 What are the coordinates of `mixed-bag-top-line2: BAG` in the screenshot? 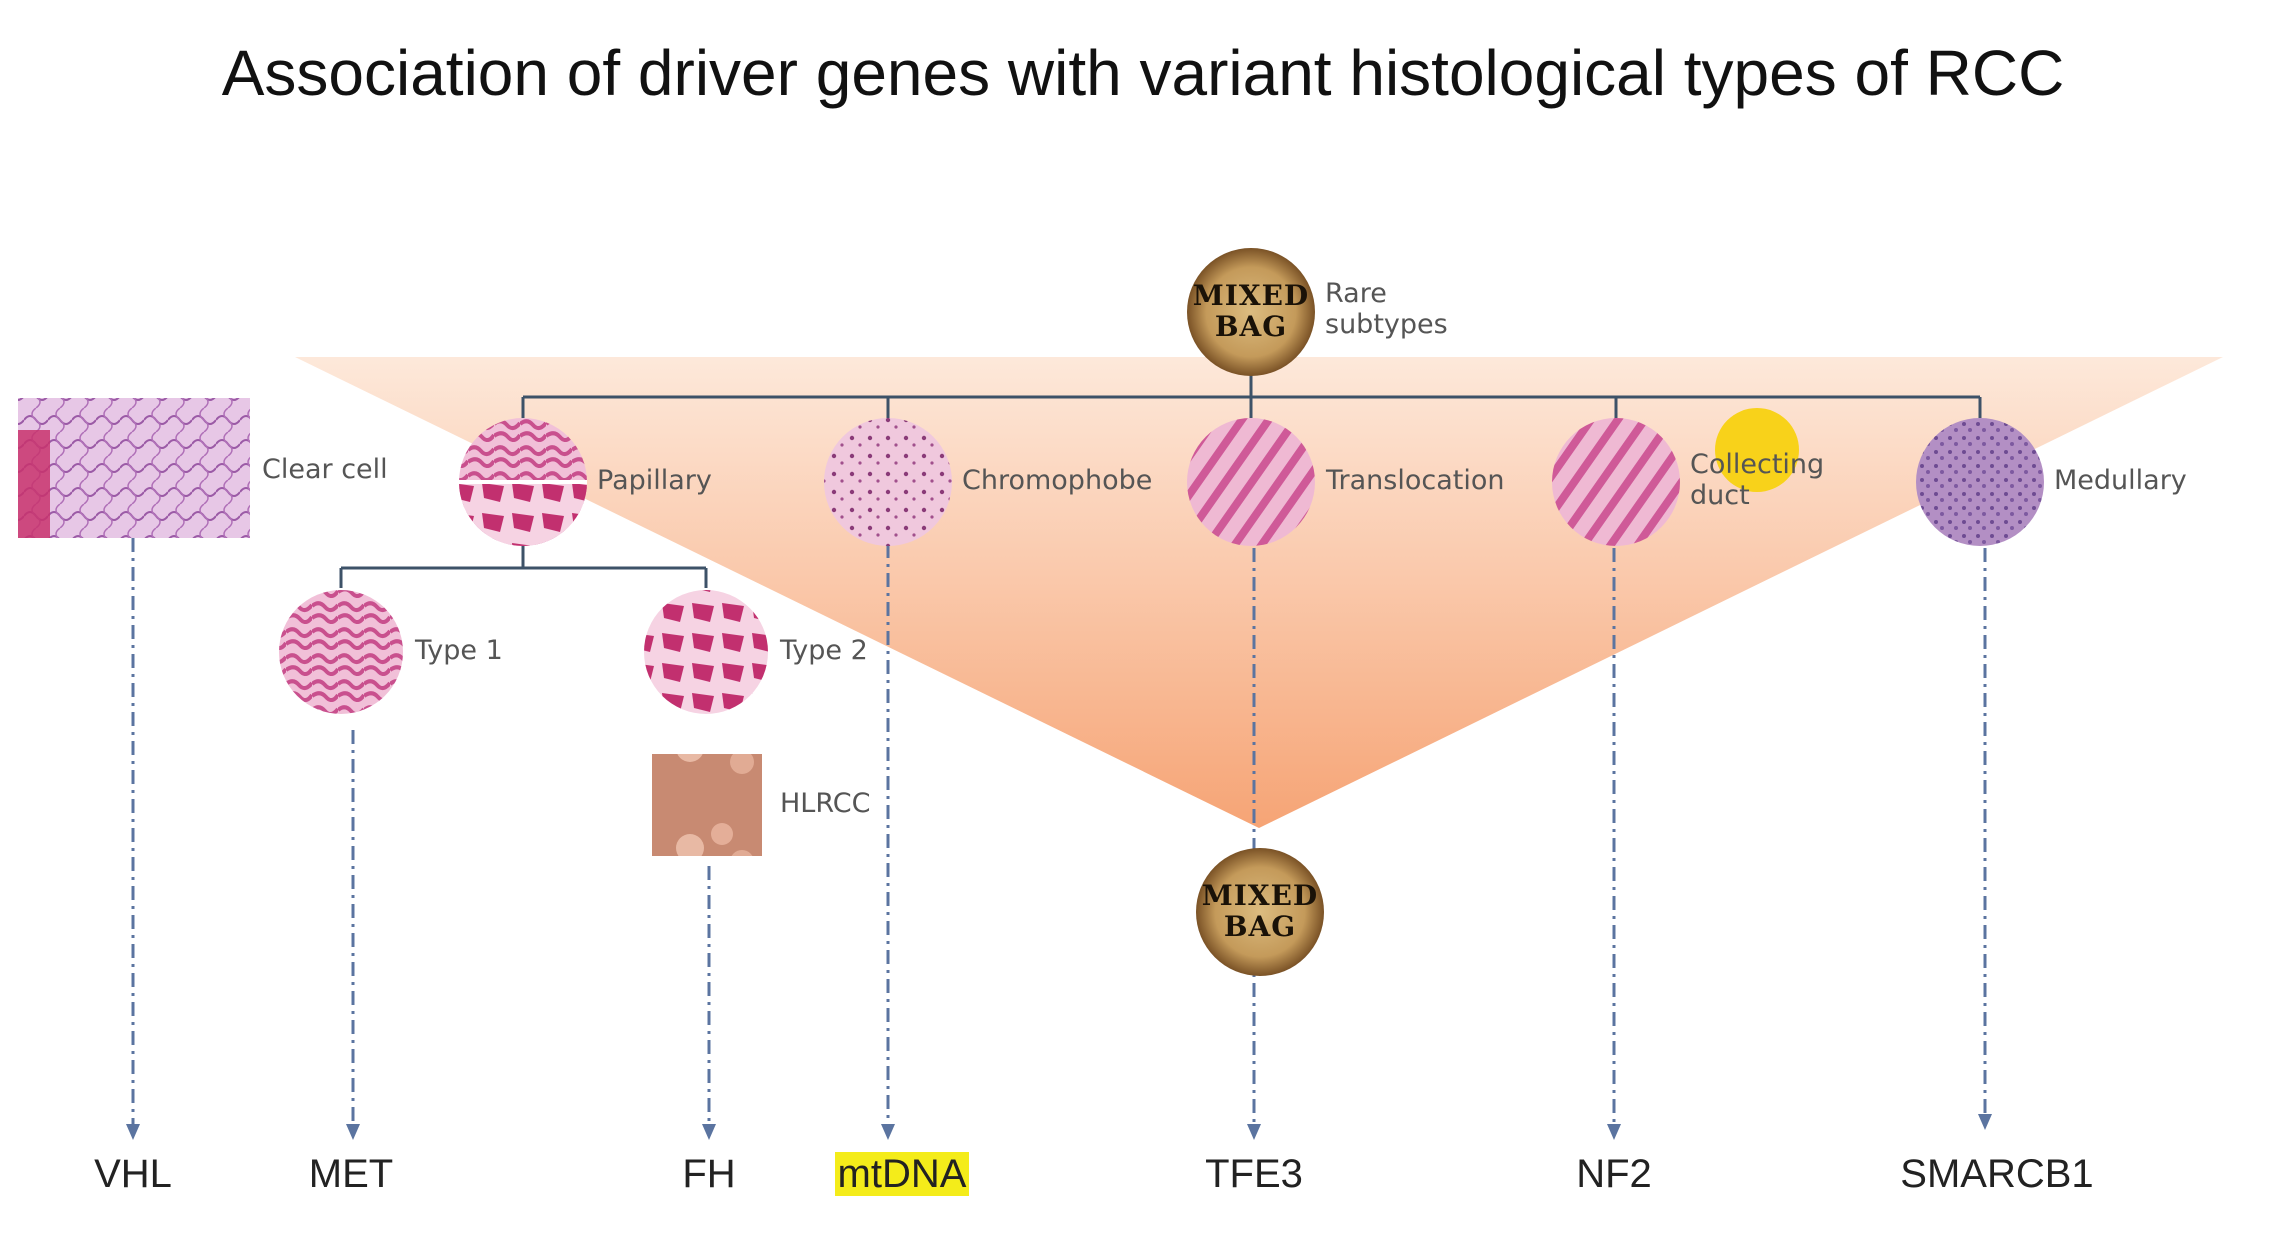 It's located at (1251, 326).